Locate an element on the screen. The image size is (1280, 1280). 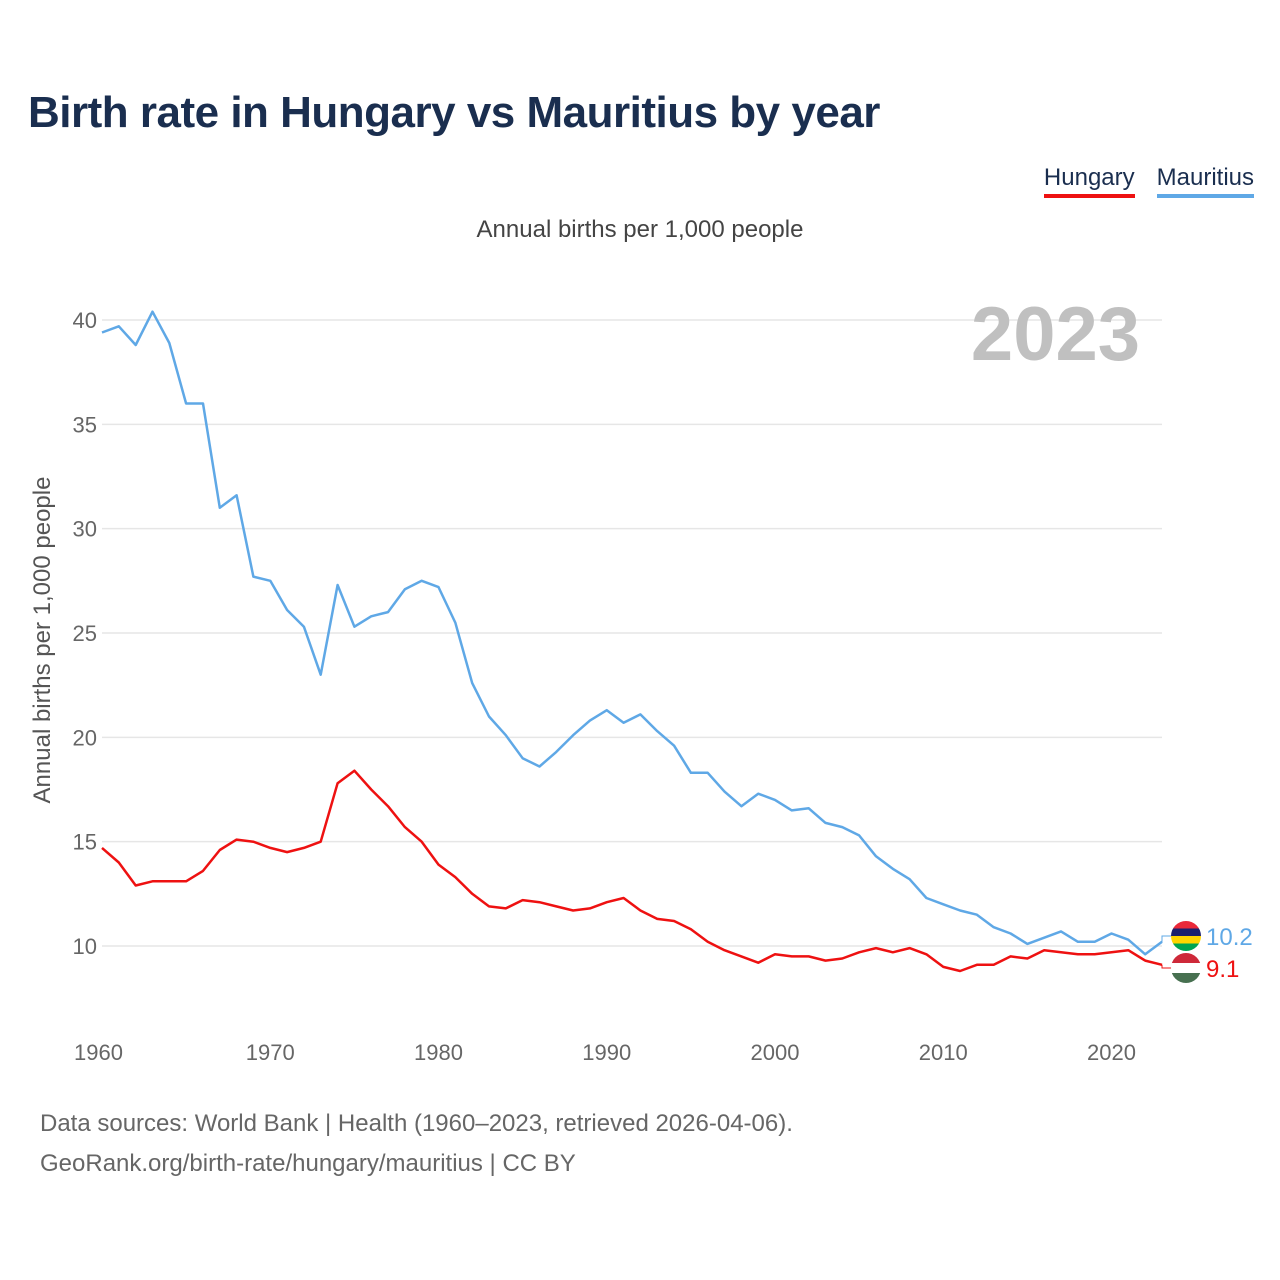
year-watermark: 2023 is located at coordinates (1055, 334).